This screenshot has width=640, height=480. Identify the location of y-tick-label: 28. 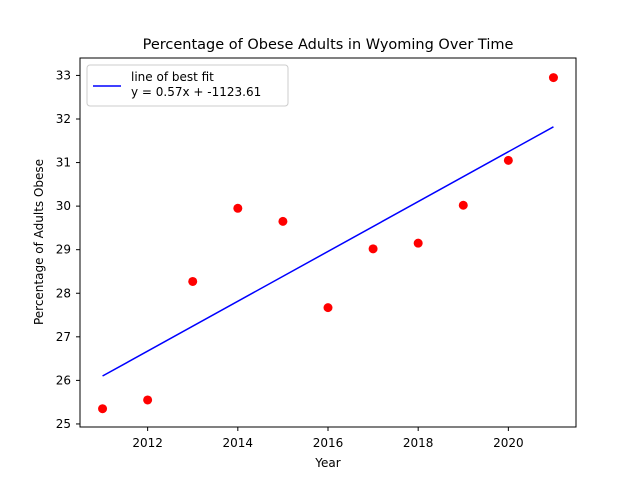
(63, 293).